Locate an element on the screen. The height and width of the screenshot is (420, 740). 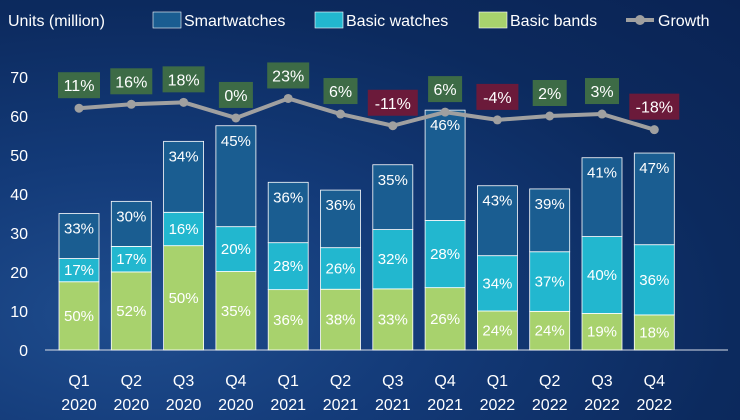
growth-label: 3% is located at coordinates (601, 92).